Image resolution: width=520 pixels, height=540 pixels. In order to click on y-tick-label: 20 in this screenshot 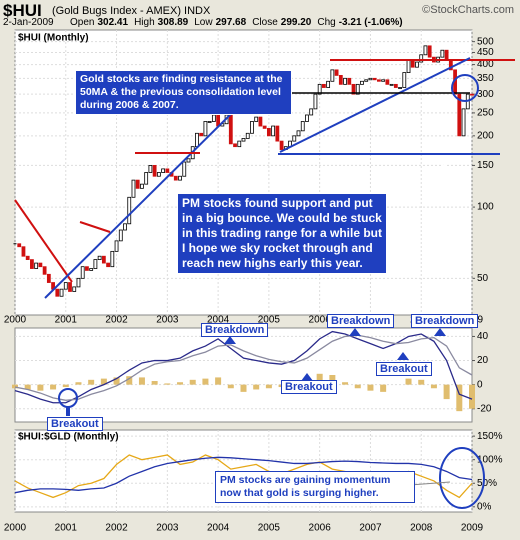, I will do `click(483, 360)`.